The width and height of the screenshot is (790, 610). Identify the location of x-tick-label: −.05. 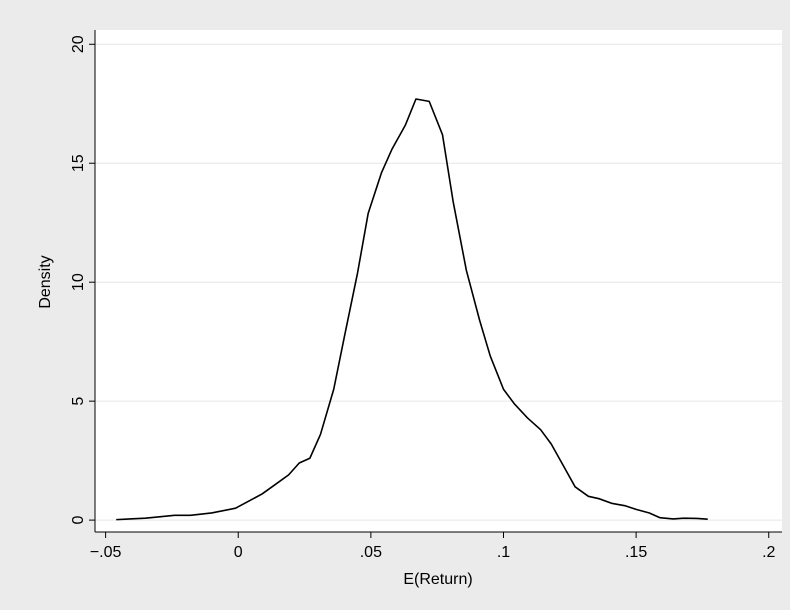
(106, 552).